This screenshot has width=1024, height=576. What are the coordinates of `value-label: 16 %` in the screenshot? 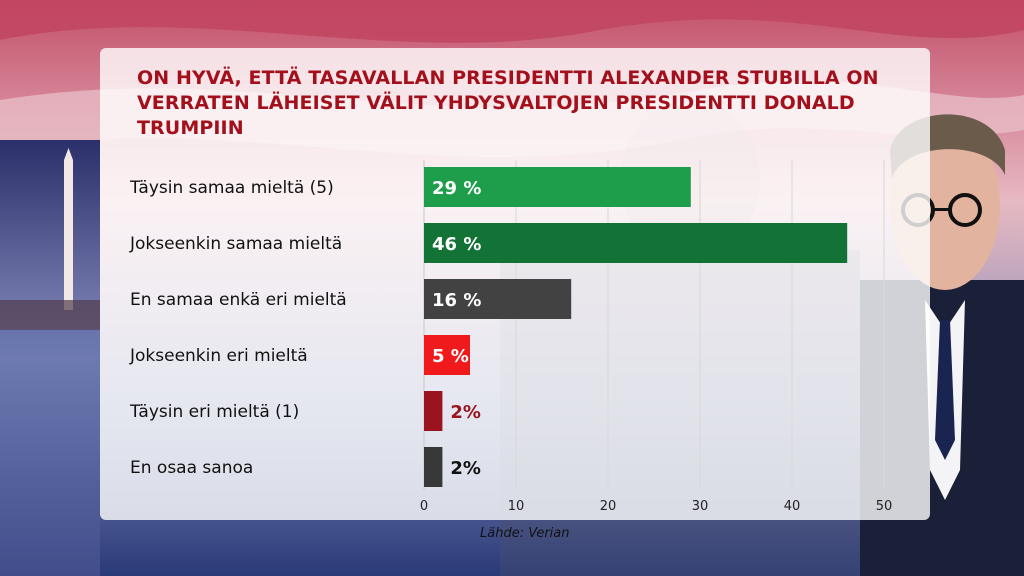 It's located at (456, 300).